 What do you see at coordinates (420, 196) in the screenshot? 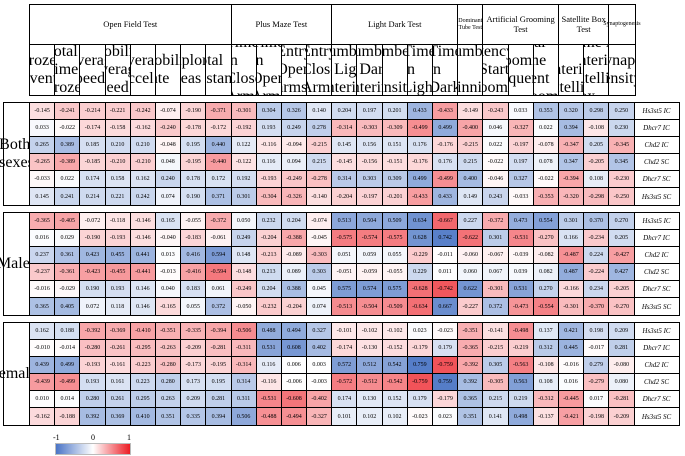
I see `heatmap-cell: -0.433` at bounding box center [420, 196].